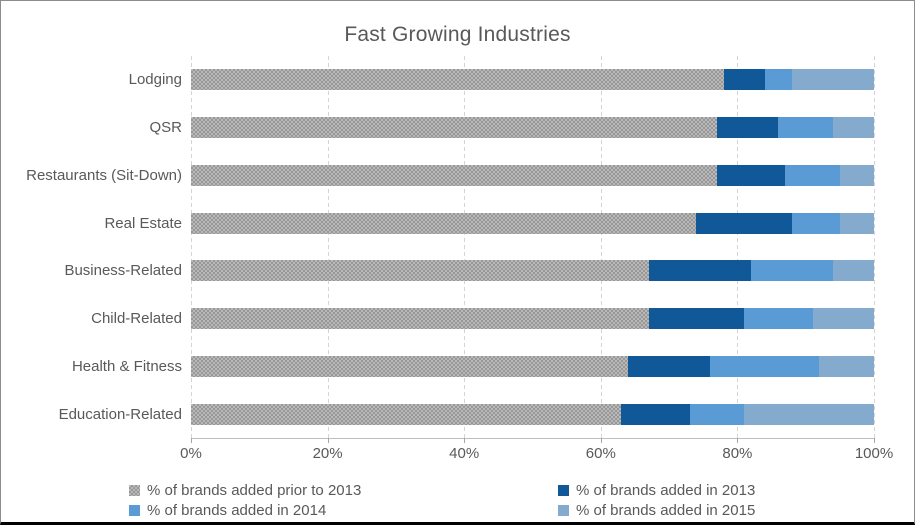  I want to click on x-axis-label: 80%, so click(737, 453).